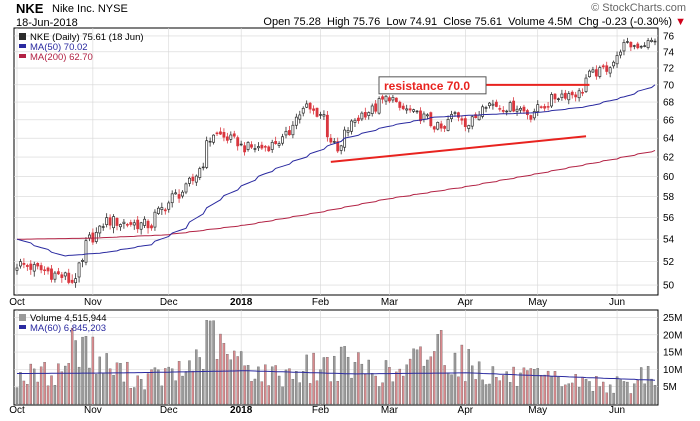  Describe the element at coordinates (90, 9) in the screenshot. I see `company-name: Nike Inc. NYSE` at that location.